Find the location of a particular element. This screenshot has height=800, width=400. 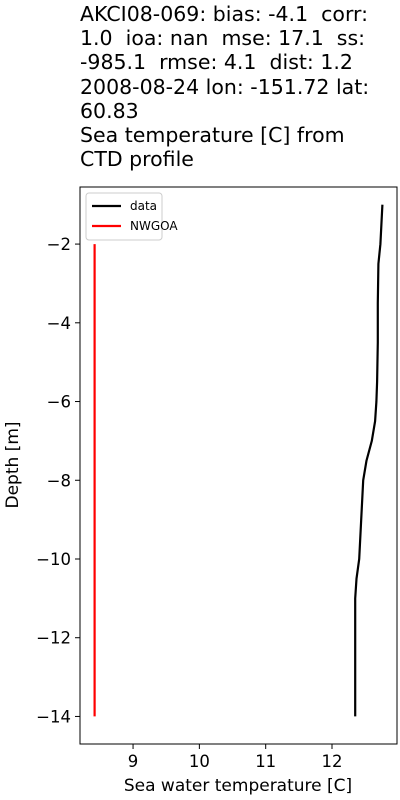

y-tick-label: −10 is located at coordinates (53, 559).